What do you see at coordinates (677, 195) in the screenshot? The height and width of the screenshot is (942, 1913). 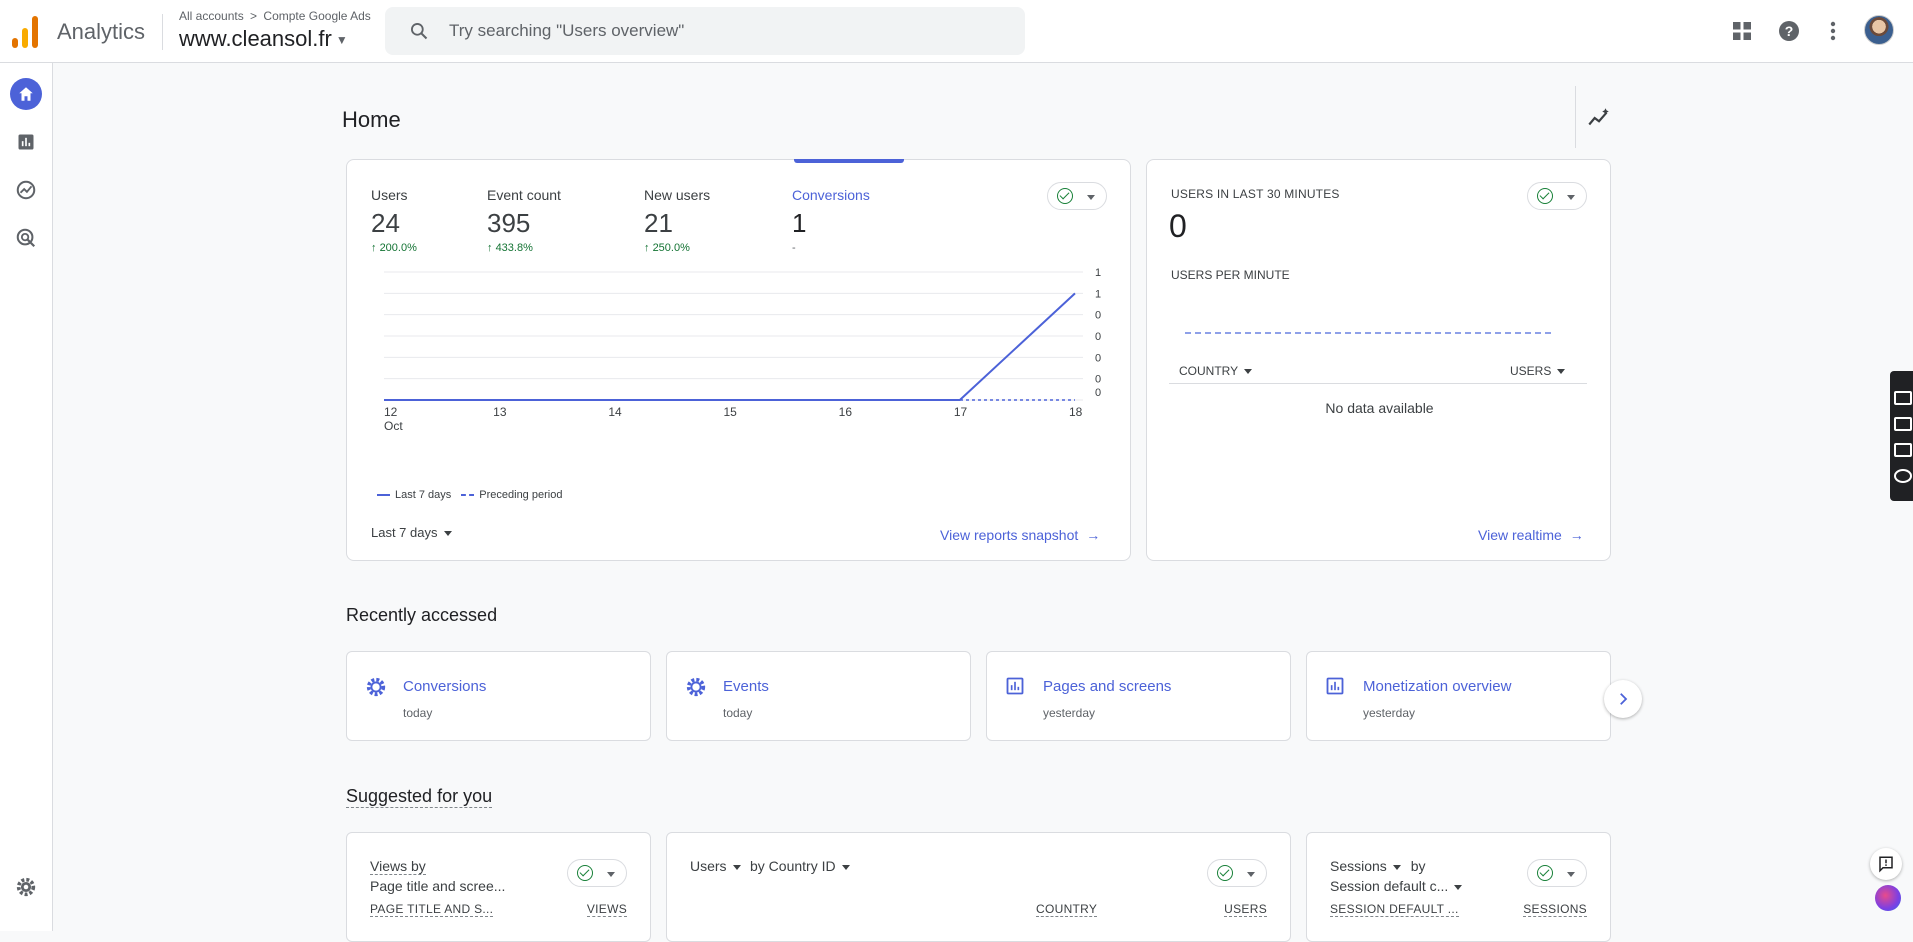 I see `metric-label: New users` at bounding box center [677, 195].